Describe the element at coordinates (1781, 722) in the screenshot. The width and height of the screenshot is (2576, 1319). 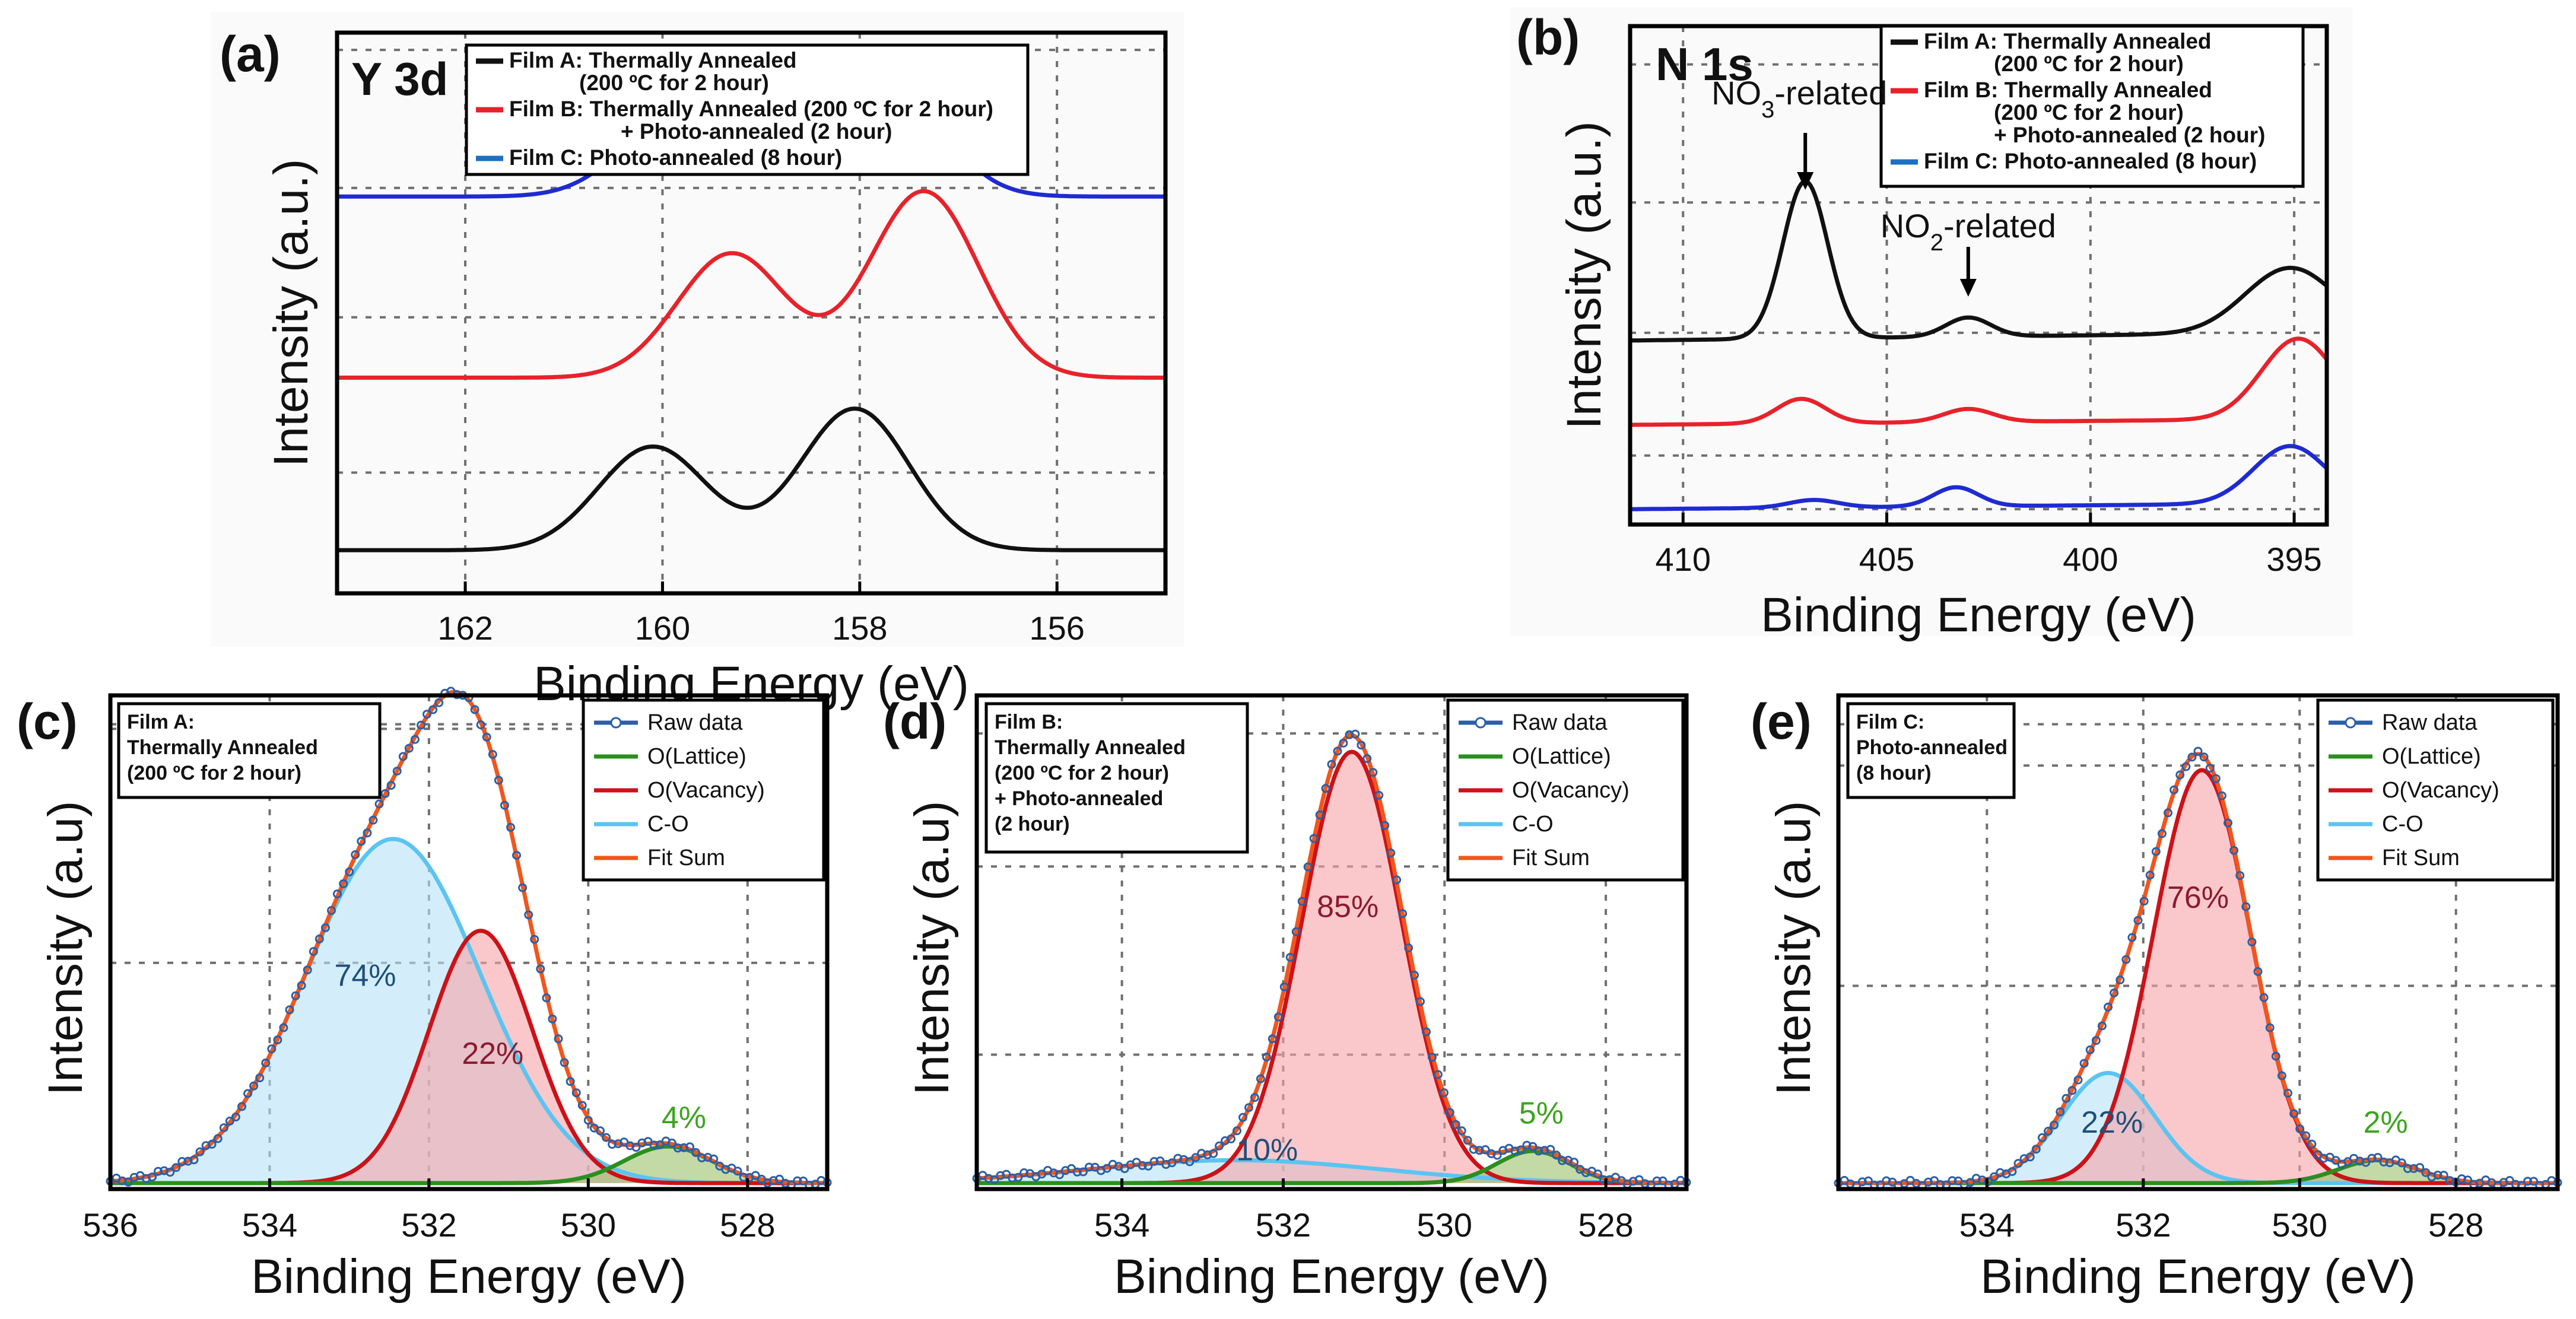
I see `panel-label: (e)` at that location.